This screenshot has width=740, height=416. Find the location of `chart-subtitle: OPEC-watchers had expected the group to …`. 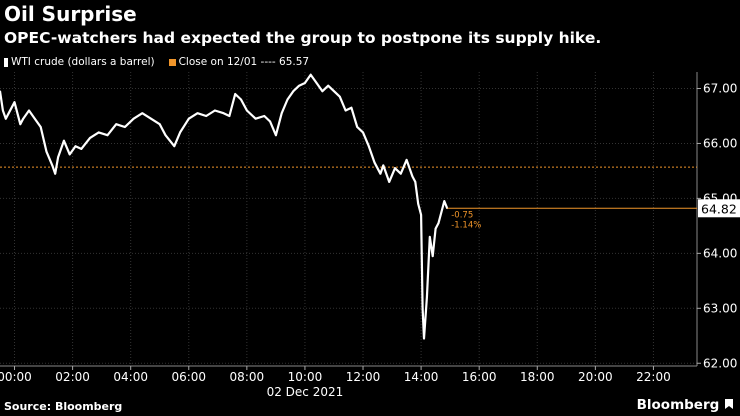

chart-subtitle: OPEC-watchers had expected the group to … is located at coordinates (303, 38).